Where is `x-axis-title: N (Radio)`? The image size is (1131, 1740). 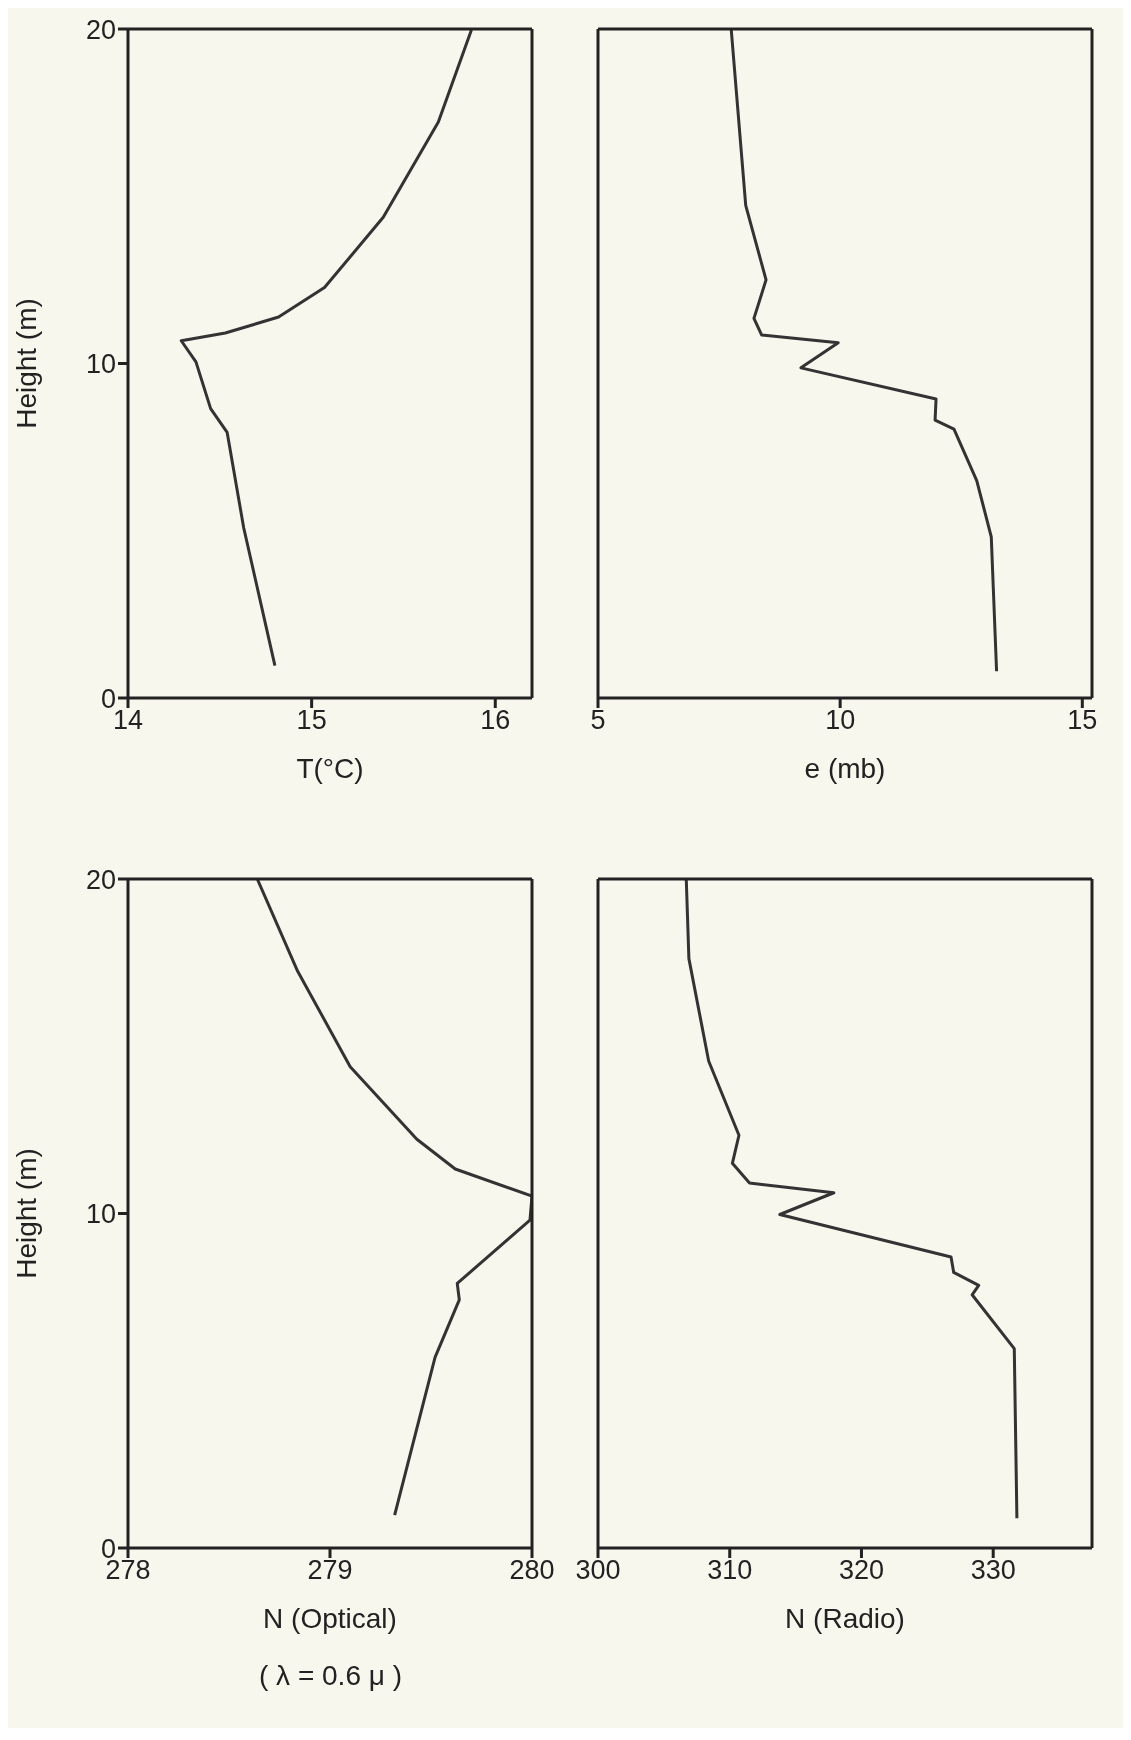
x-axis-title: N (Radio) is located at coordinates (845, 1618).